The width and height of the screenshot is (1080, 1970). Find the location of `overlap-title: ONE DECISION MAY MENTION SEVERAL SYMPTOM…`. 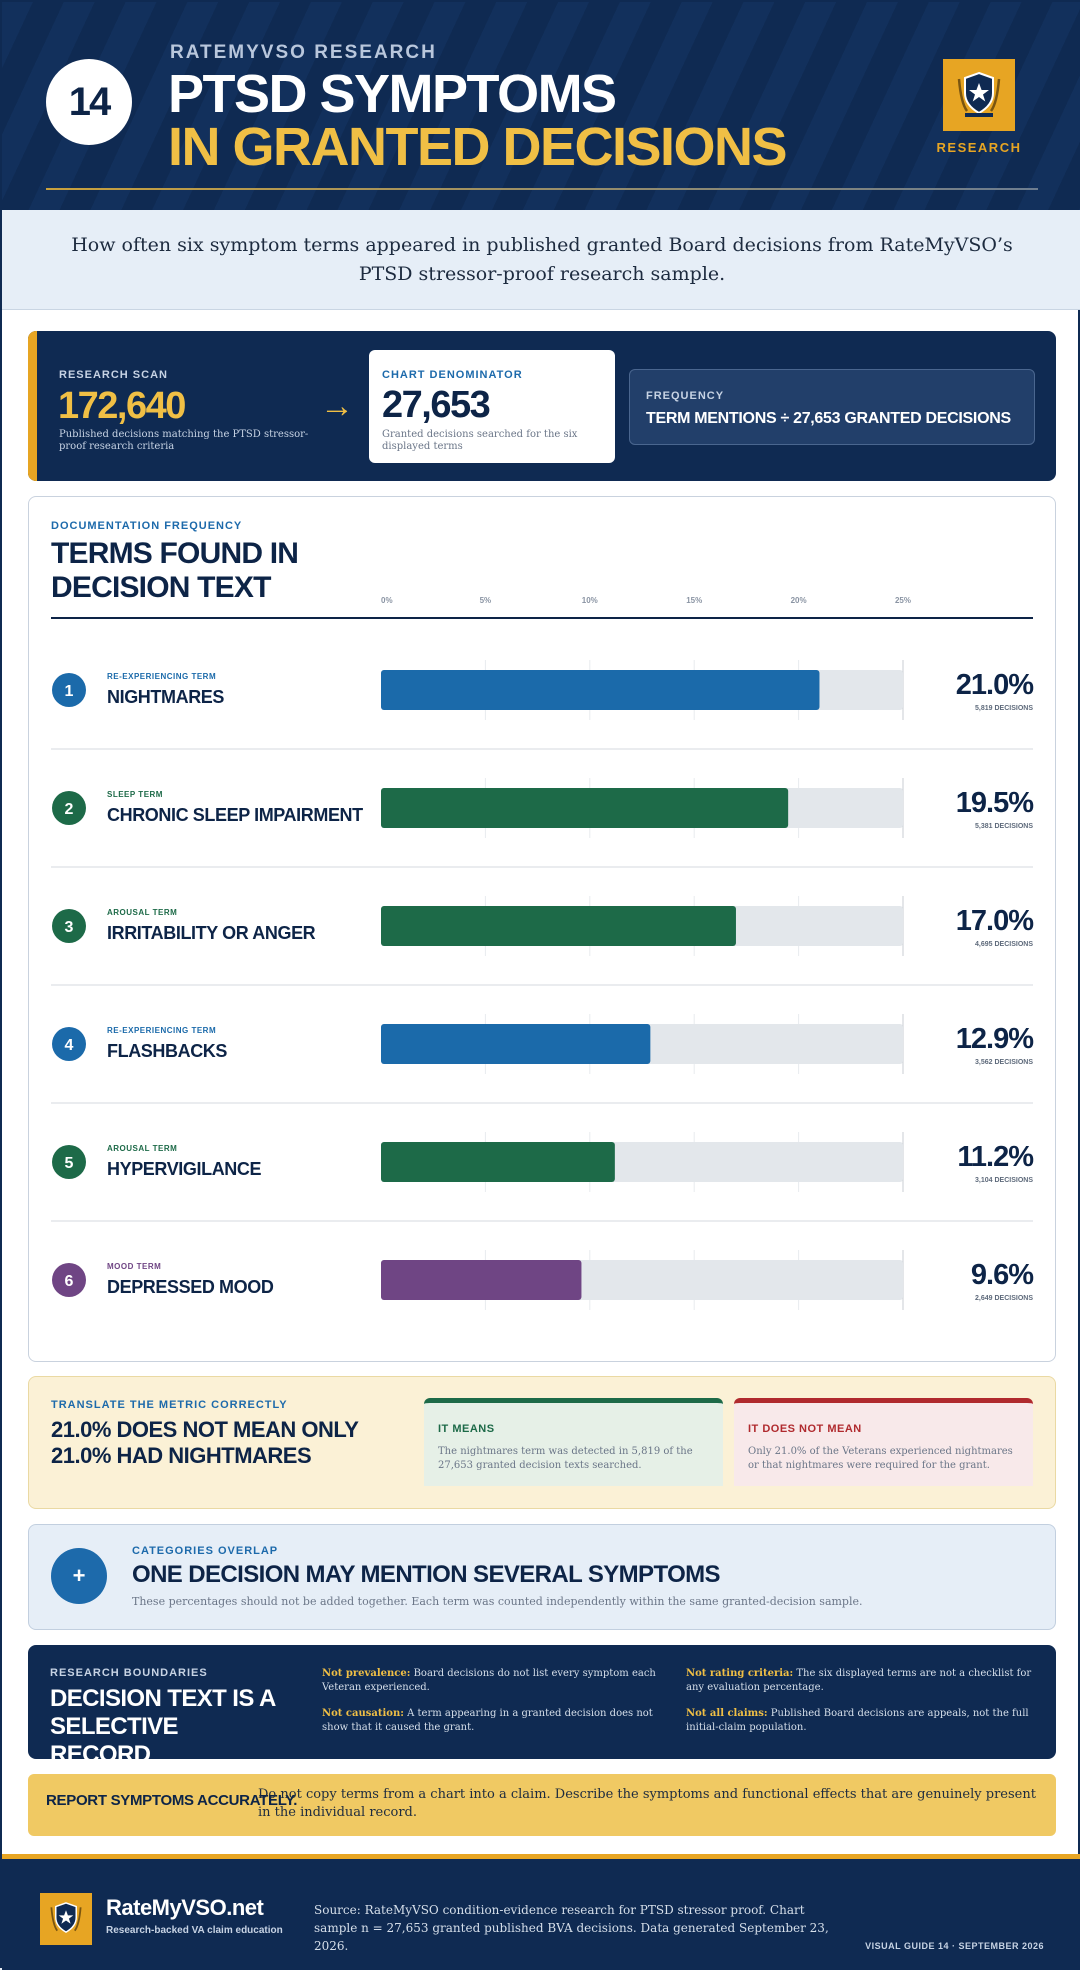

overlap-title: ONE DECISION MAY MENTION SEVERAL SYMPTOM… is located at coordinates (426, 1574).